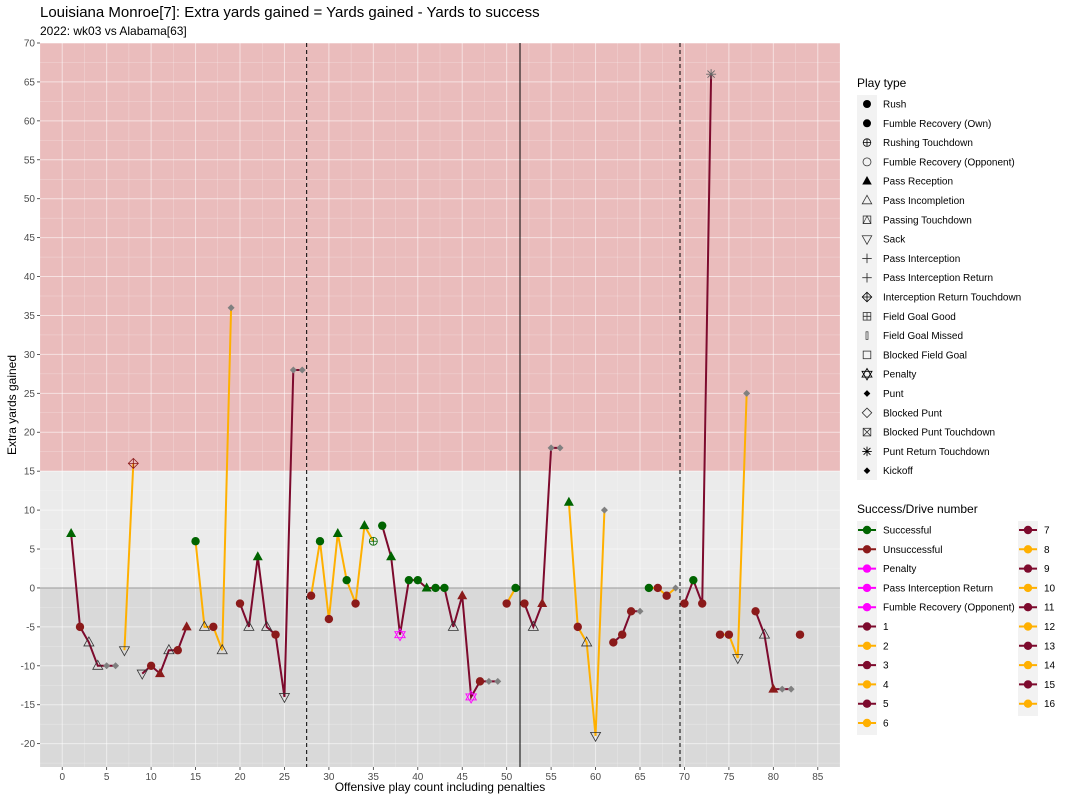  What do you see at coordinates (937, 124) in the screenshot?
I see `legend-label: Fumble Recovery (Own)` at bounding box center [937, 124].